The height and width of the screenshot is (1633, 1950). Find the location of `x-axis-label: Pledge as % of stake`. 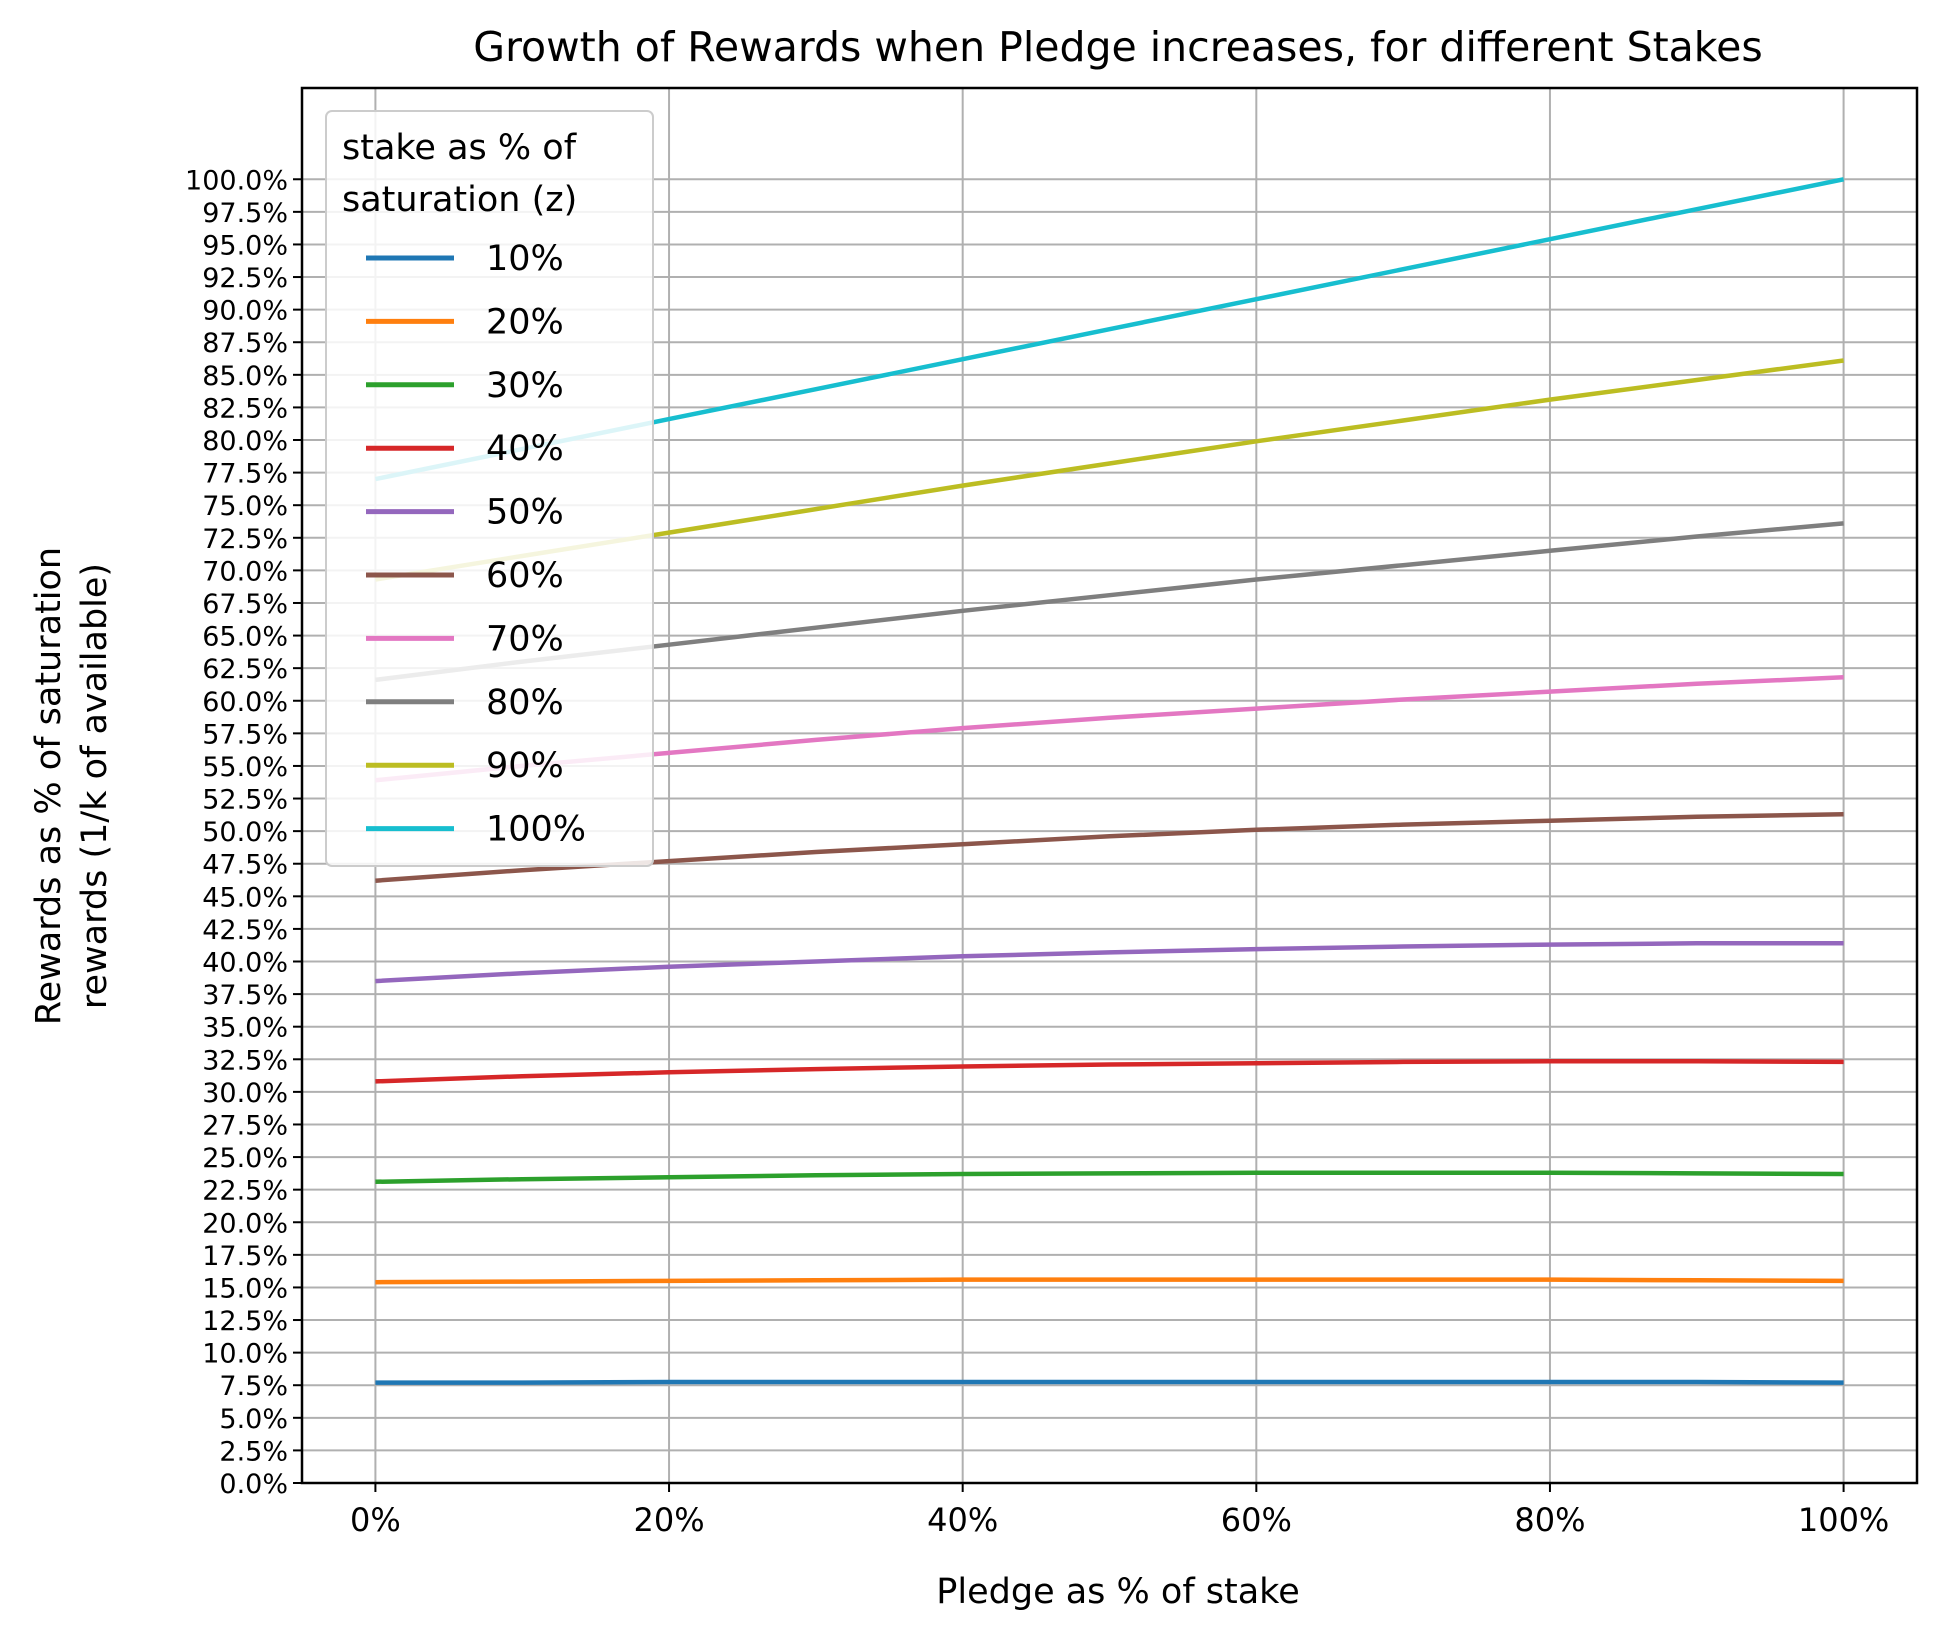

x-axis-label: Pledge as % of stake is located at coordinates (1117, 1592).